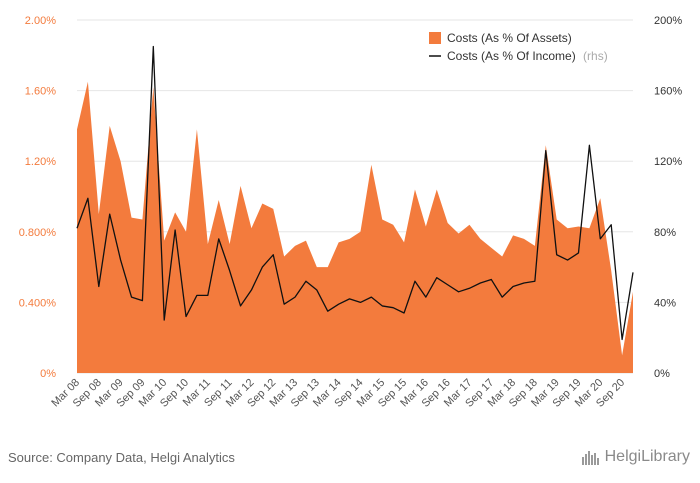  Describe the element at coordinates (668, 162) in the screenshot. I see `y-right-tick-label: 120%` at that location.